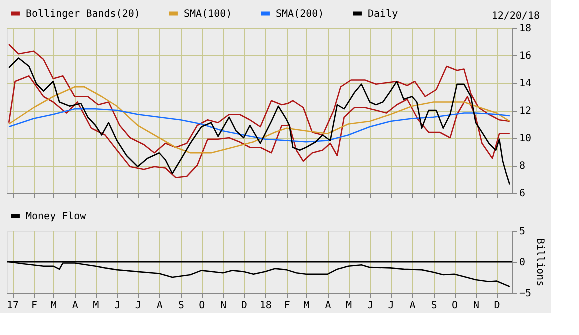 Image resolution: width=579 pixels, height=335 pixels. I want to click on x-tick-label: 17, so click(13, 306).